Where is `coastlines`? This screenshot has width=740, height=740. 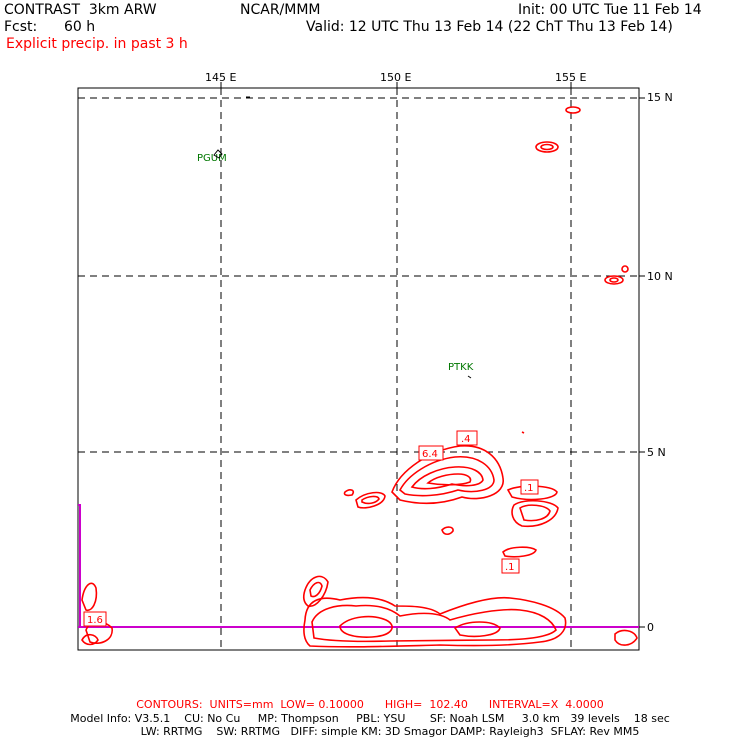 coastlines is located at coordinates (342, 237).